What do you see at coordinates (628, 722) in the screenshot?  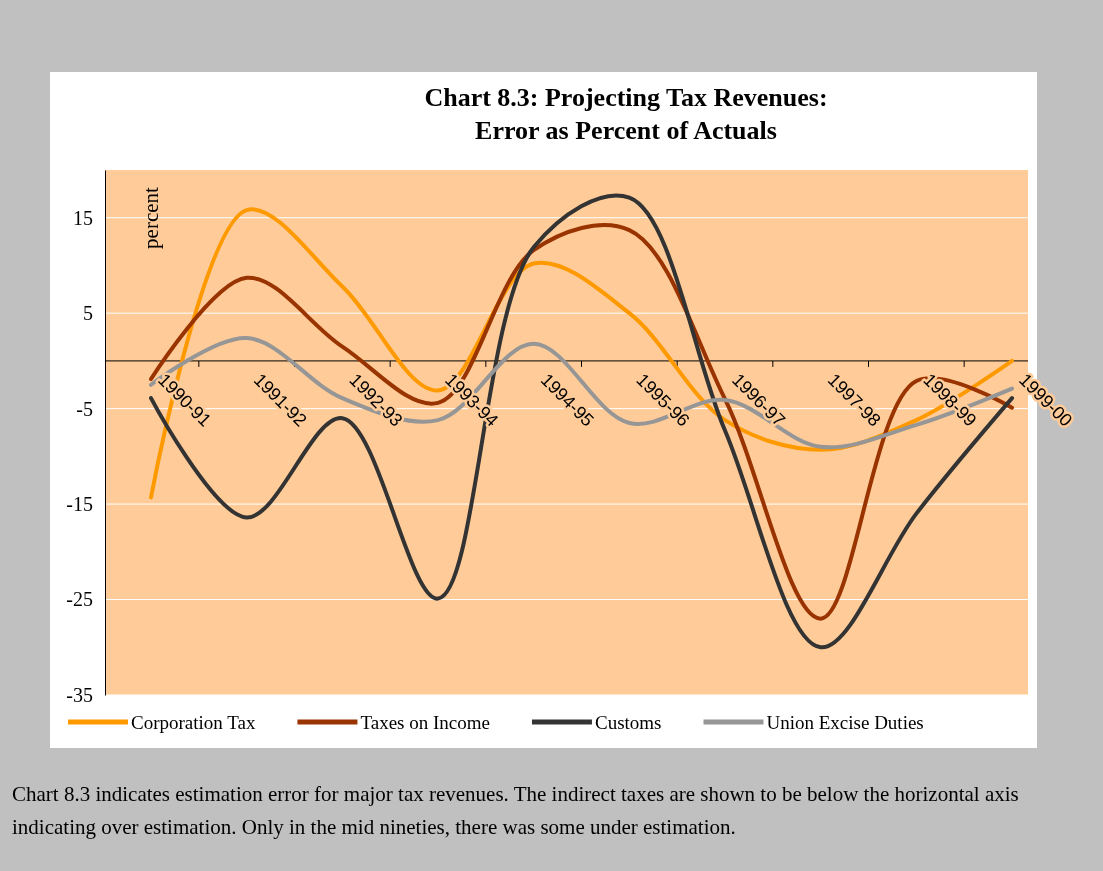 I see `legend-label: Customs` at bounding box center [628, 722].